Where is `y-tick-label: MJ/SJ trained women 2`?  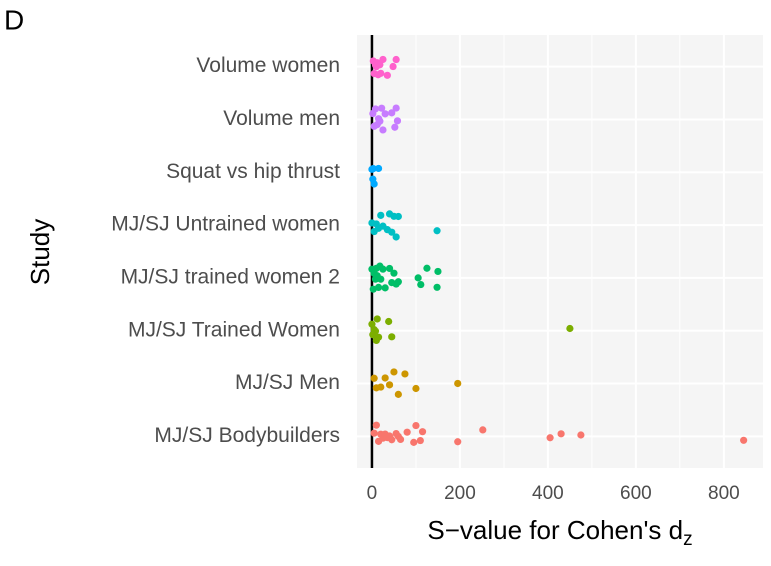
y-tick-label: MJ/SJ trained women 2 is located at coordinates (230, 276).